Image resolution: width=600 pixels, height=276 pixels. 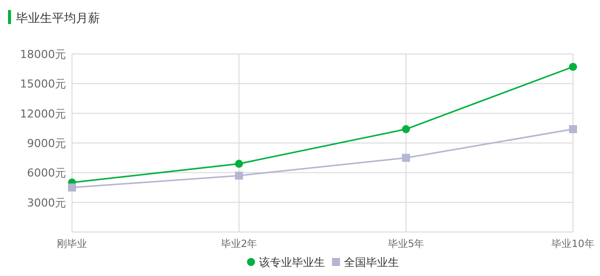 What do you see at coordinates (46, 143) in the screenshot?
I see `y-tick-label: 9000元` at bounding box center [46, 143].